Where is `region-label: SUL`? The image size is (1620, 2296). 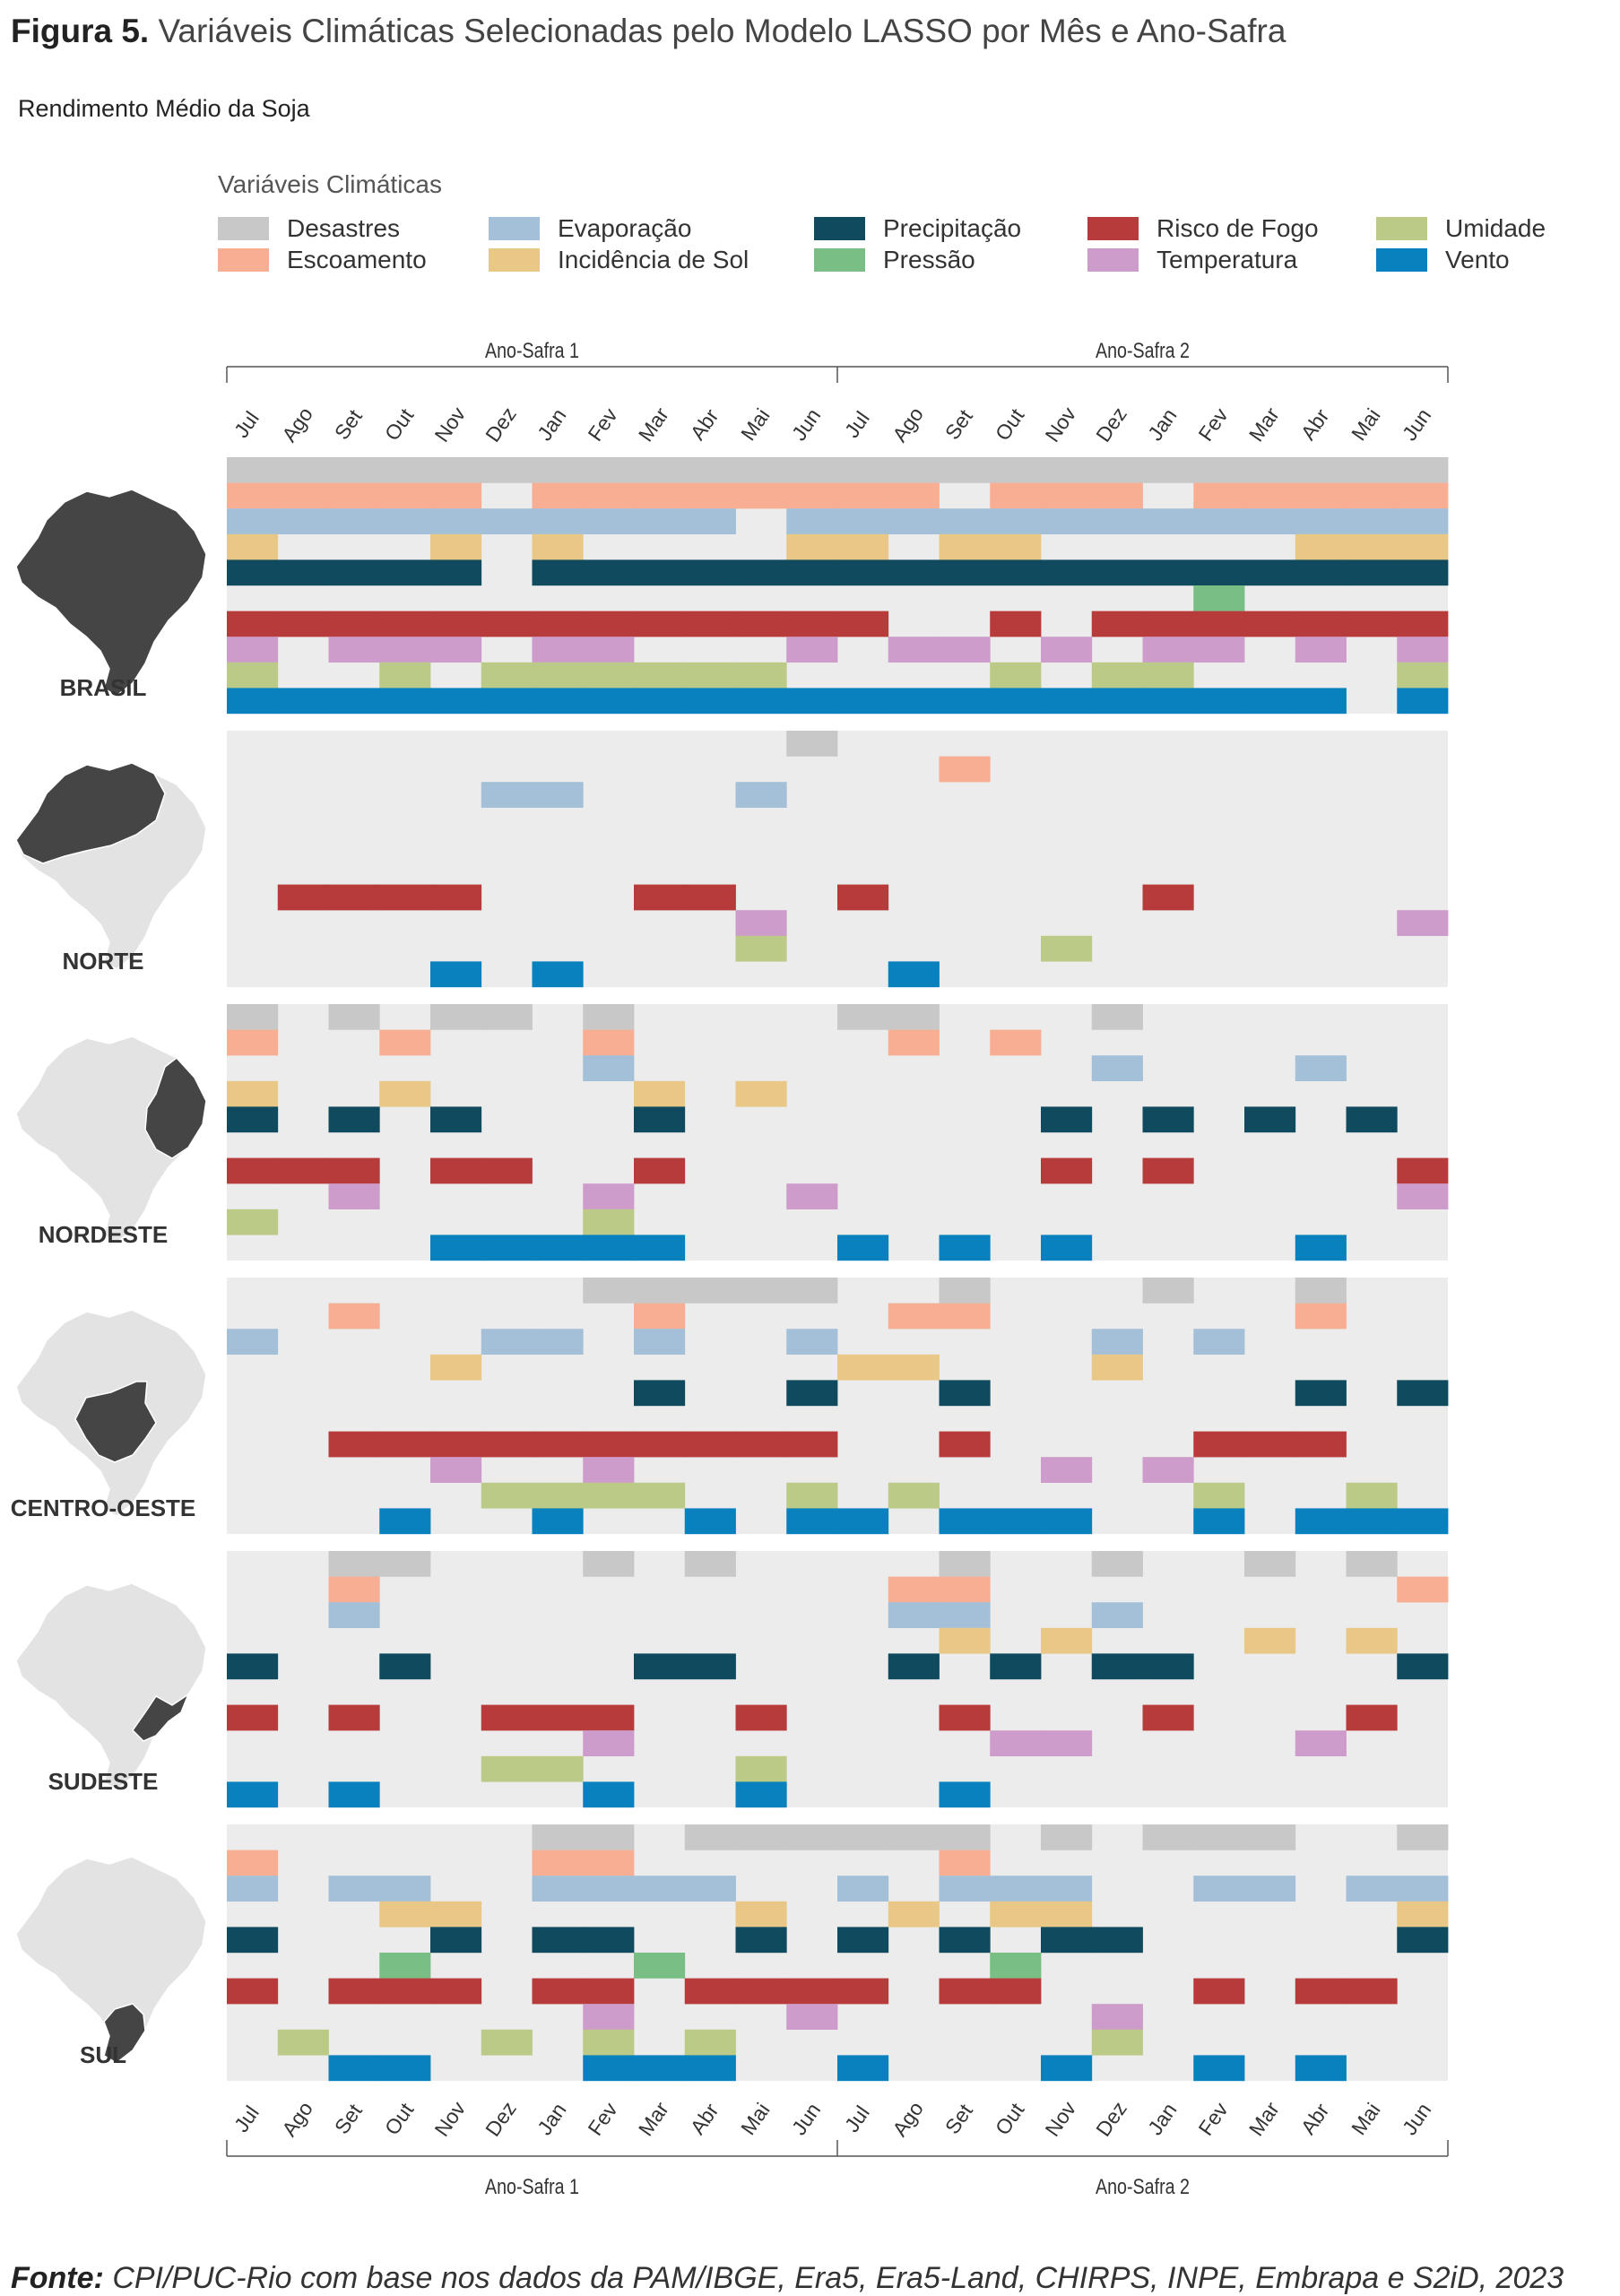
region-label: SUL is located at coordinates (103, 2054).